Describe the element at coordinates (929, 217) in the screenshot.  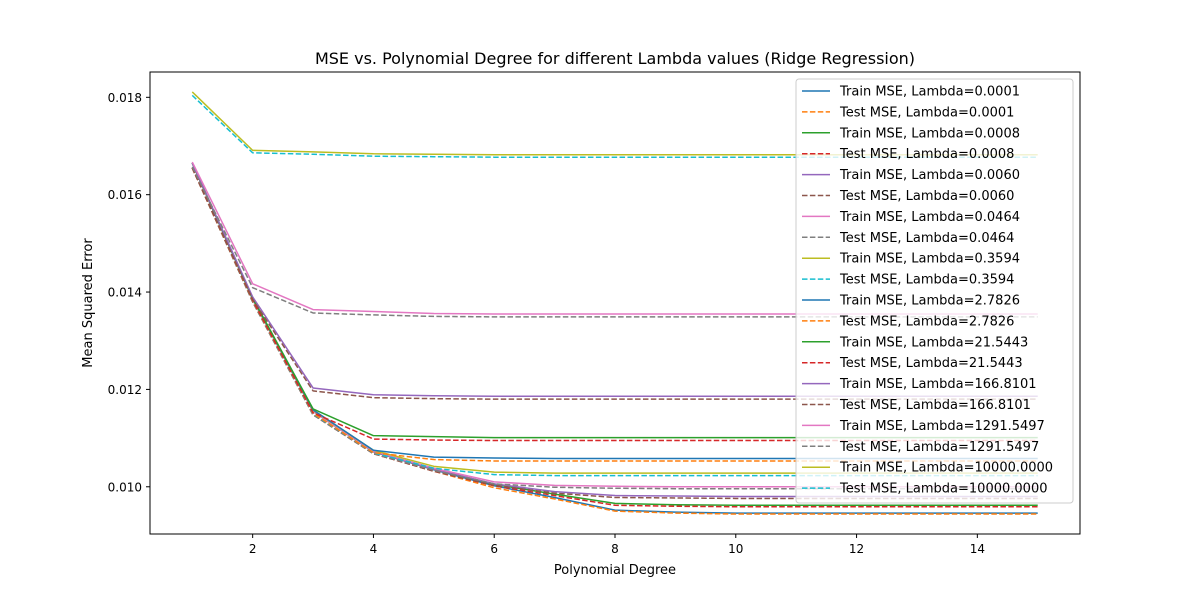
I see `legend-label: Train MSE, Lambda=0.0464` at that location.